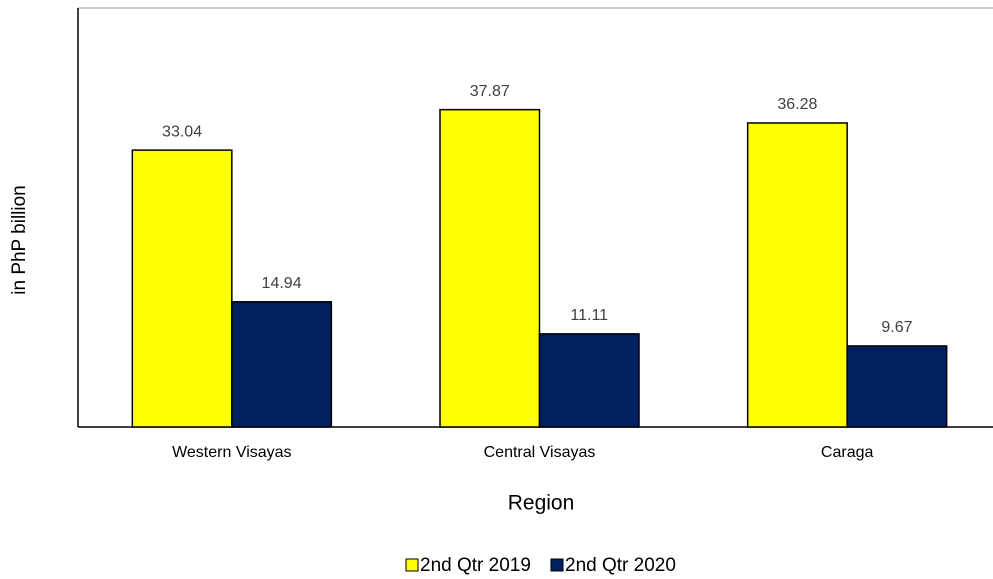 This screenshot has width=993, height=579. I want to click on y-axis-title: in PhP billion, so click(19, 240).